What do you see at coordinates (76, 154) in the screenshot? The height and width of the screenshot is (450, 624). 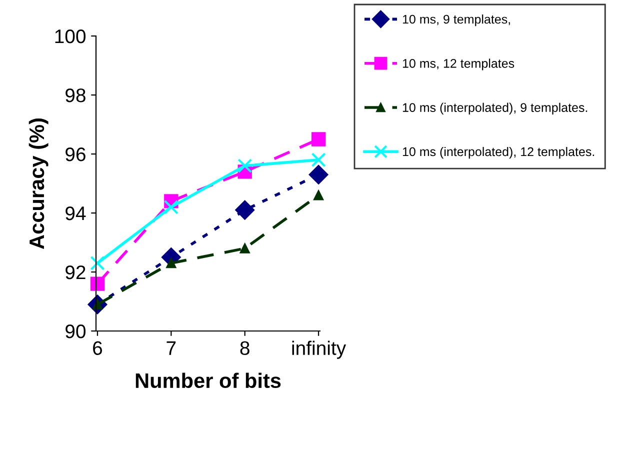 I see `y-tick-label: 96` at bounding box center [76, 154].